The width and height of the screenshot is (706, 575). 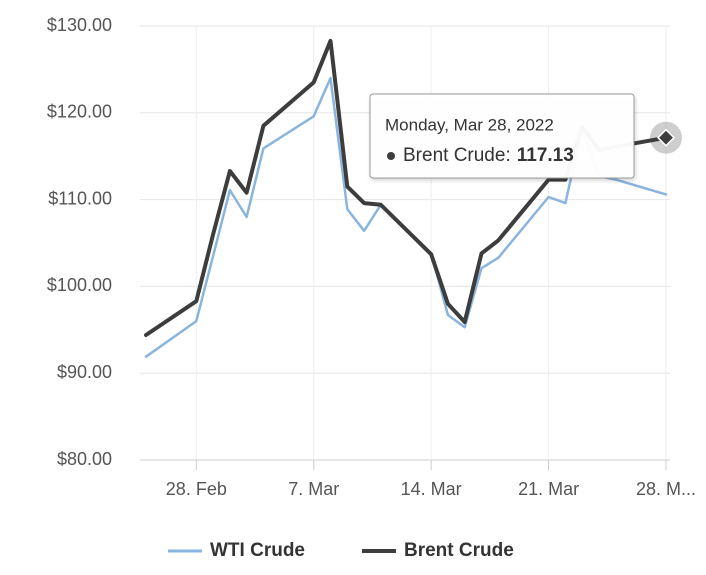 What do you see at coordinates (391, 156) in the screenshot?
I see `tooltip-bullet` at bounding box center [391, 156].